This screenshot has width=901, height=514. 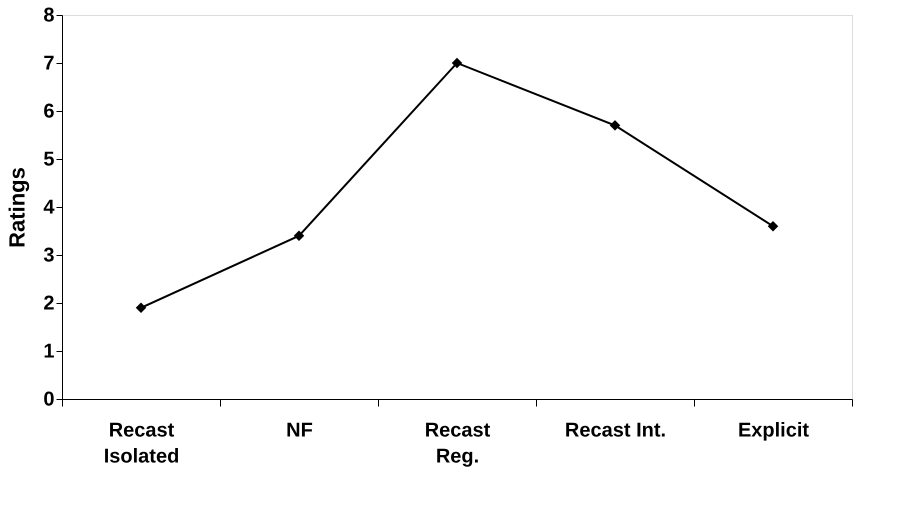 What do you see at coordinates (299, 431) in the screenshot?
I see `x-tick-label: NF` at bounding box center [299, 431].